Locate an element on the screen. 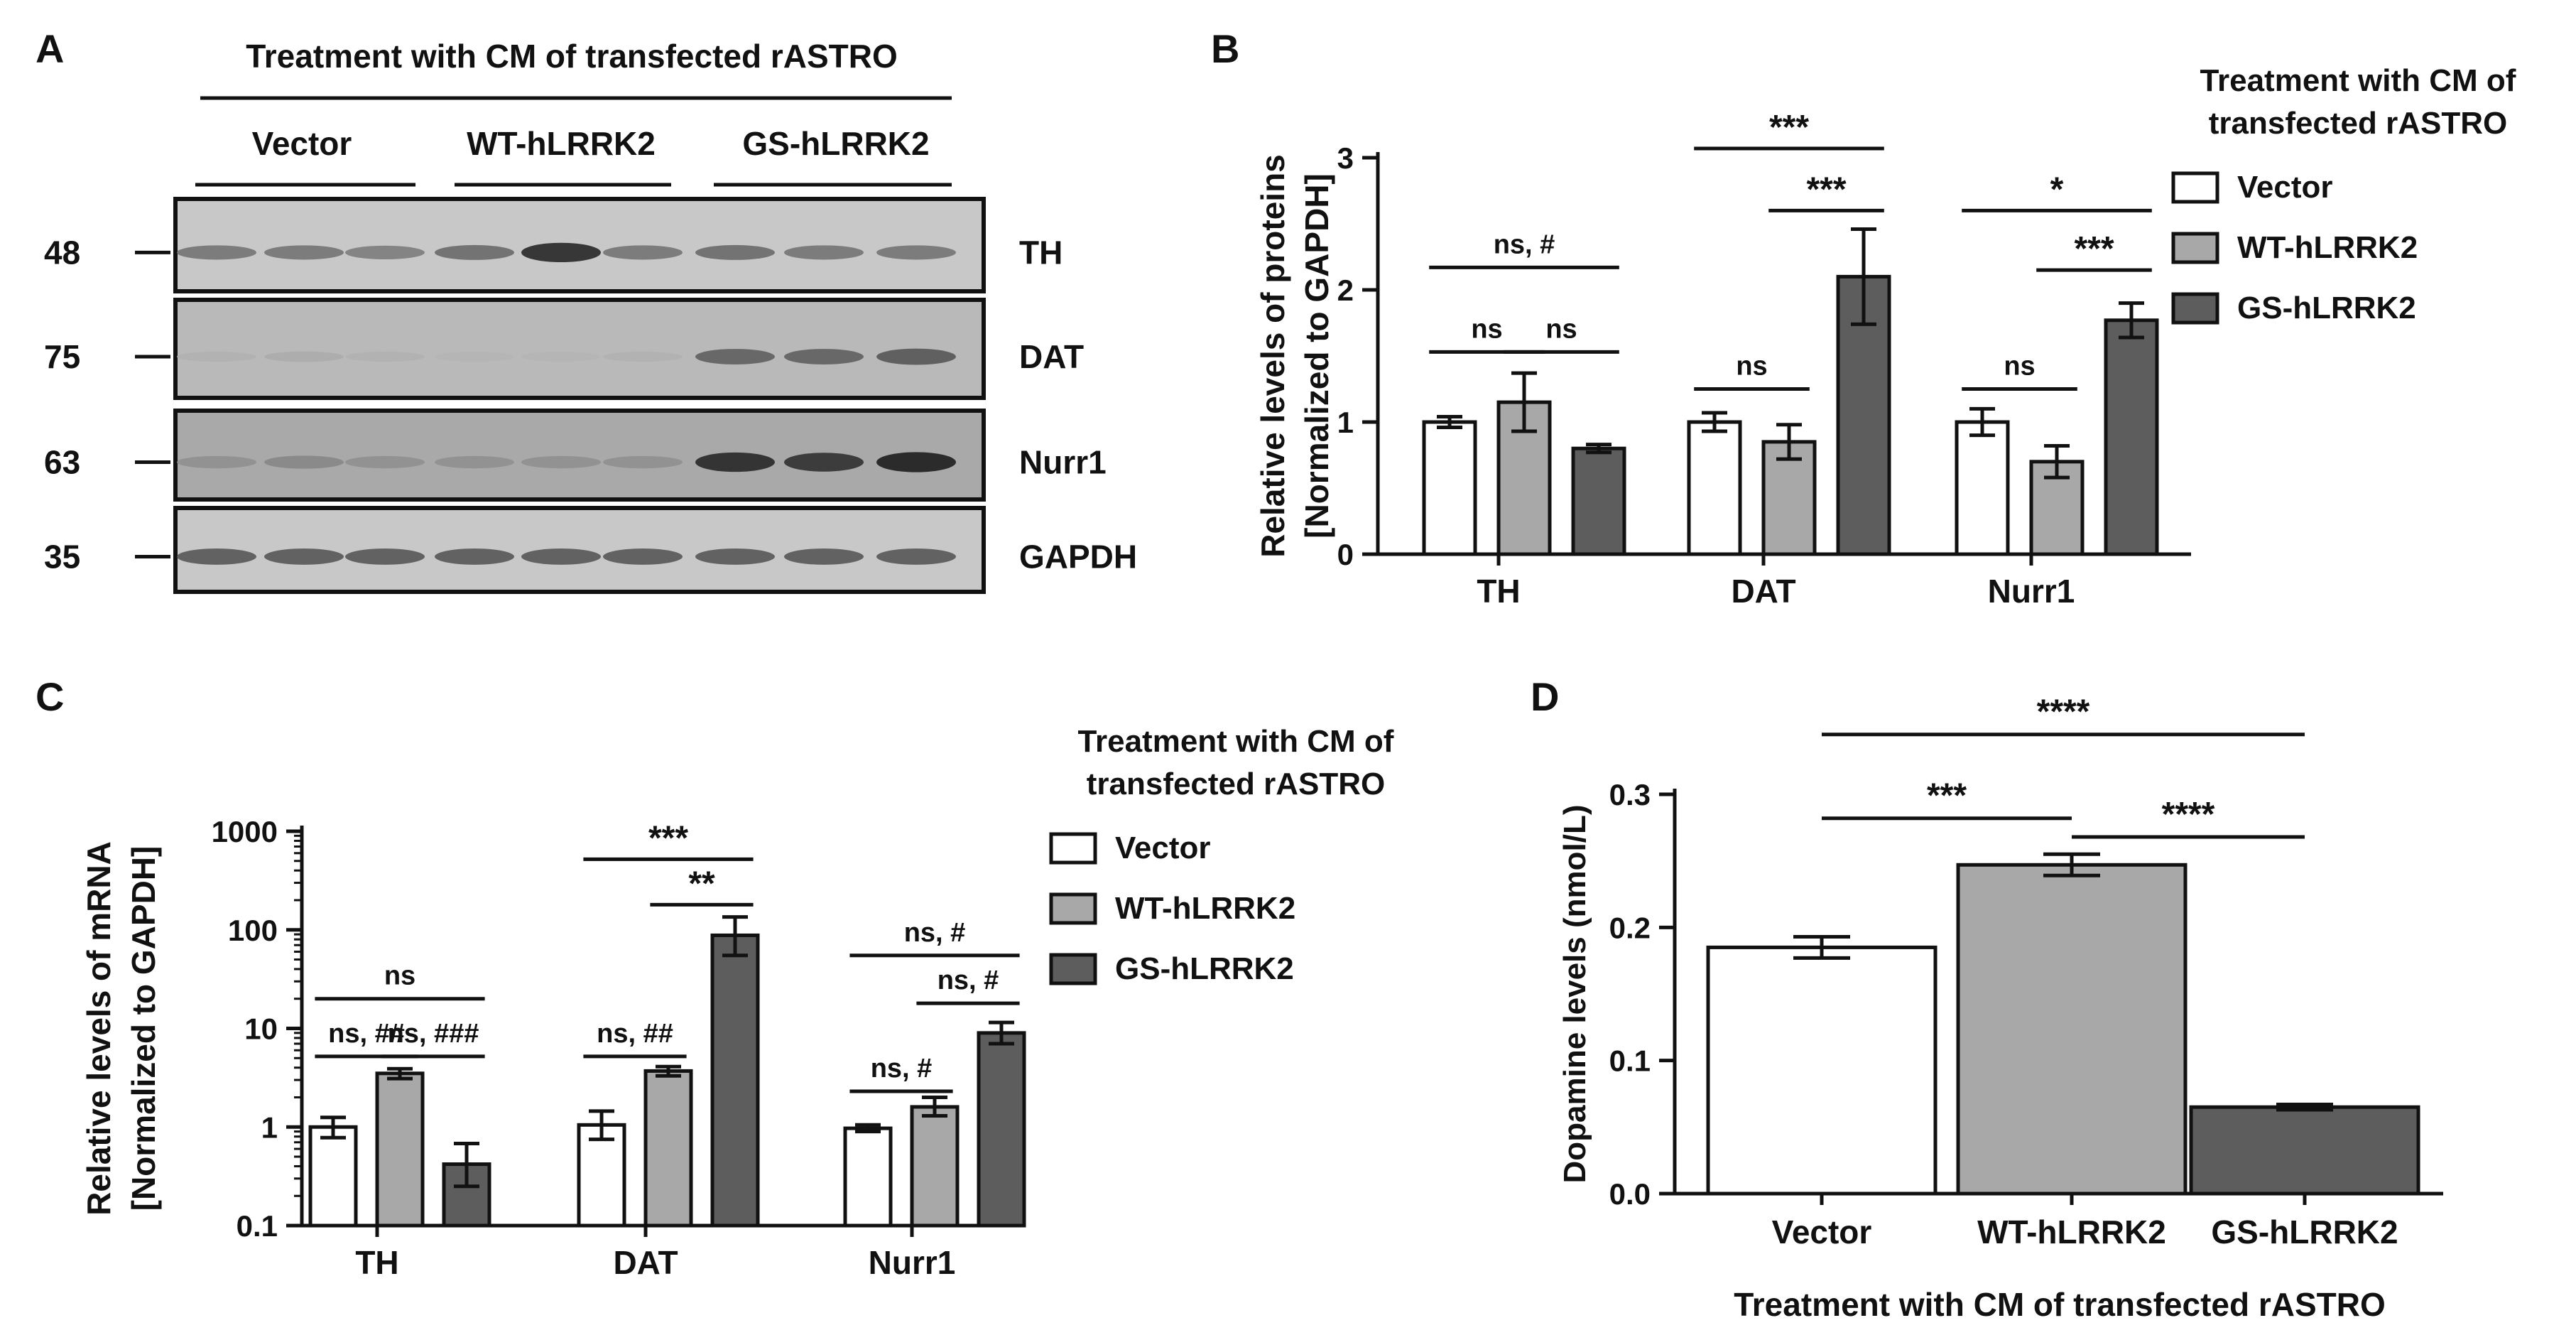 Image resolution: width=2576 pixels, height=1335 pixels. y-tick-label: 0.0 is located at coordinates (1630, 1194).